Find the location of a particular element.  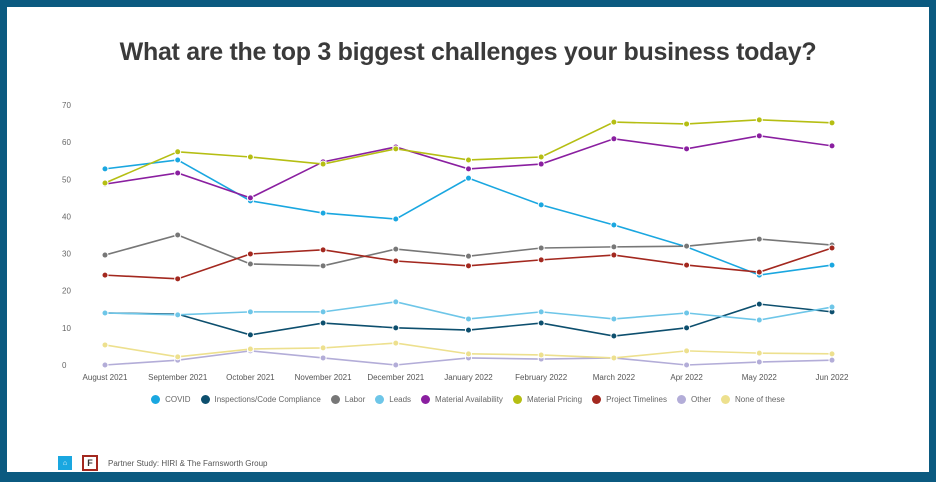

legend-label: Material Pricing is located at coordinates (554, 399).